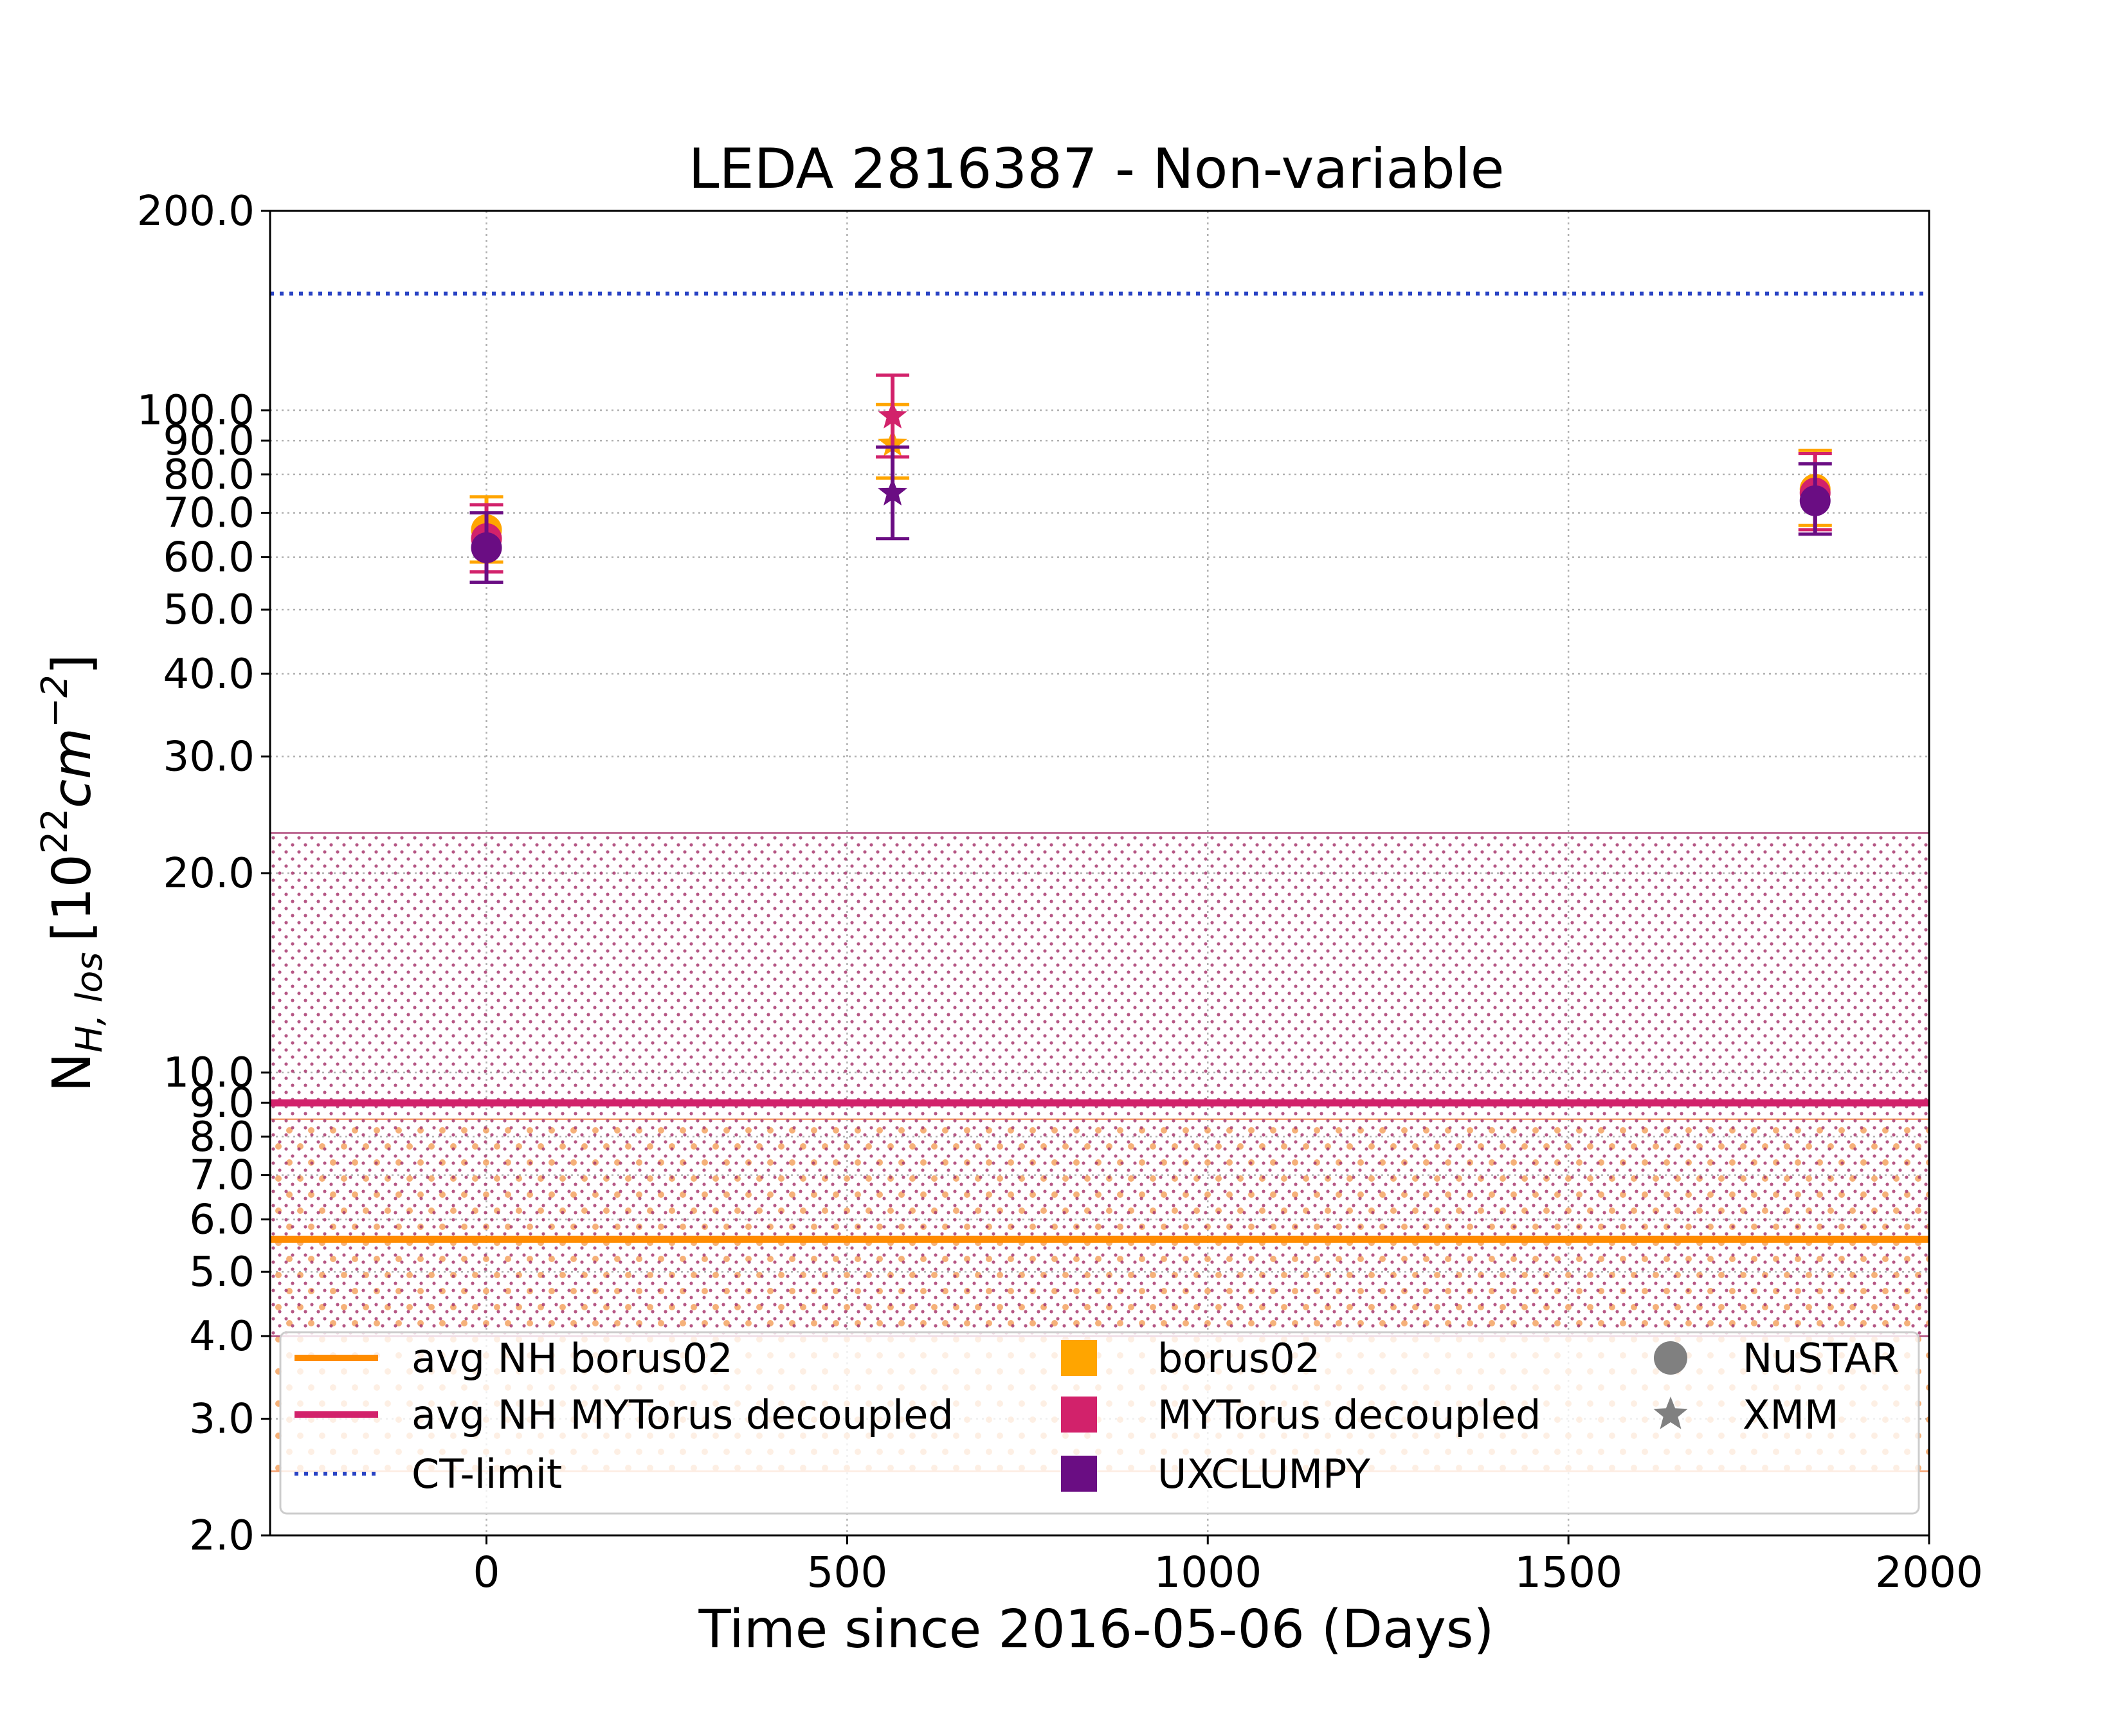 Image resolution: width=2122 pixels, height=1736 pixels. I want to click on y-tick-label: 80.0, so click(209, 475).